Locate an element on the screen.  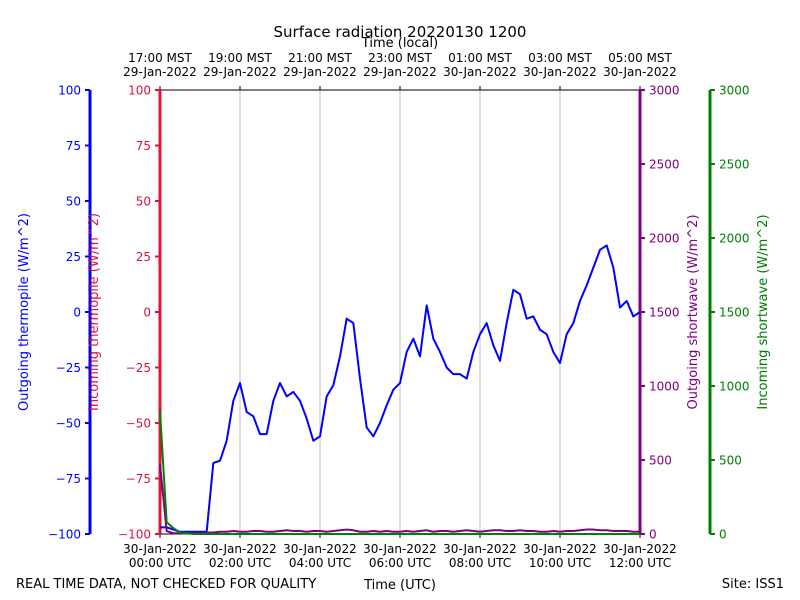
x-tick-label: 30-Jan-2022 12:00 UTC is located at coordinates (640, 556).